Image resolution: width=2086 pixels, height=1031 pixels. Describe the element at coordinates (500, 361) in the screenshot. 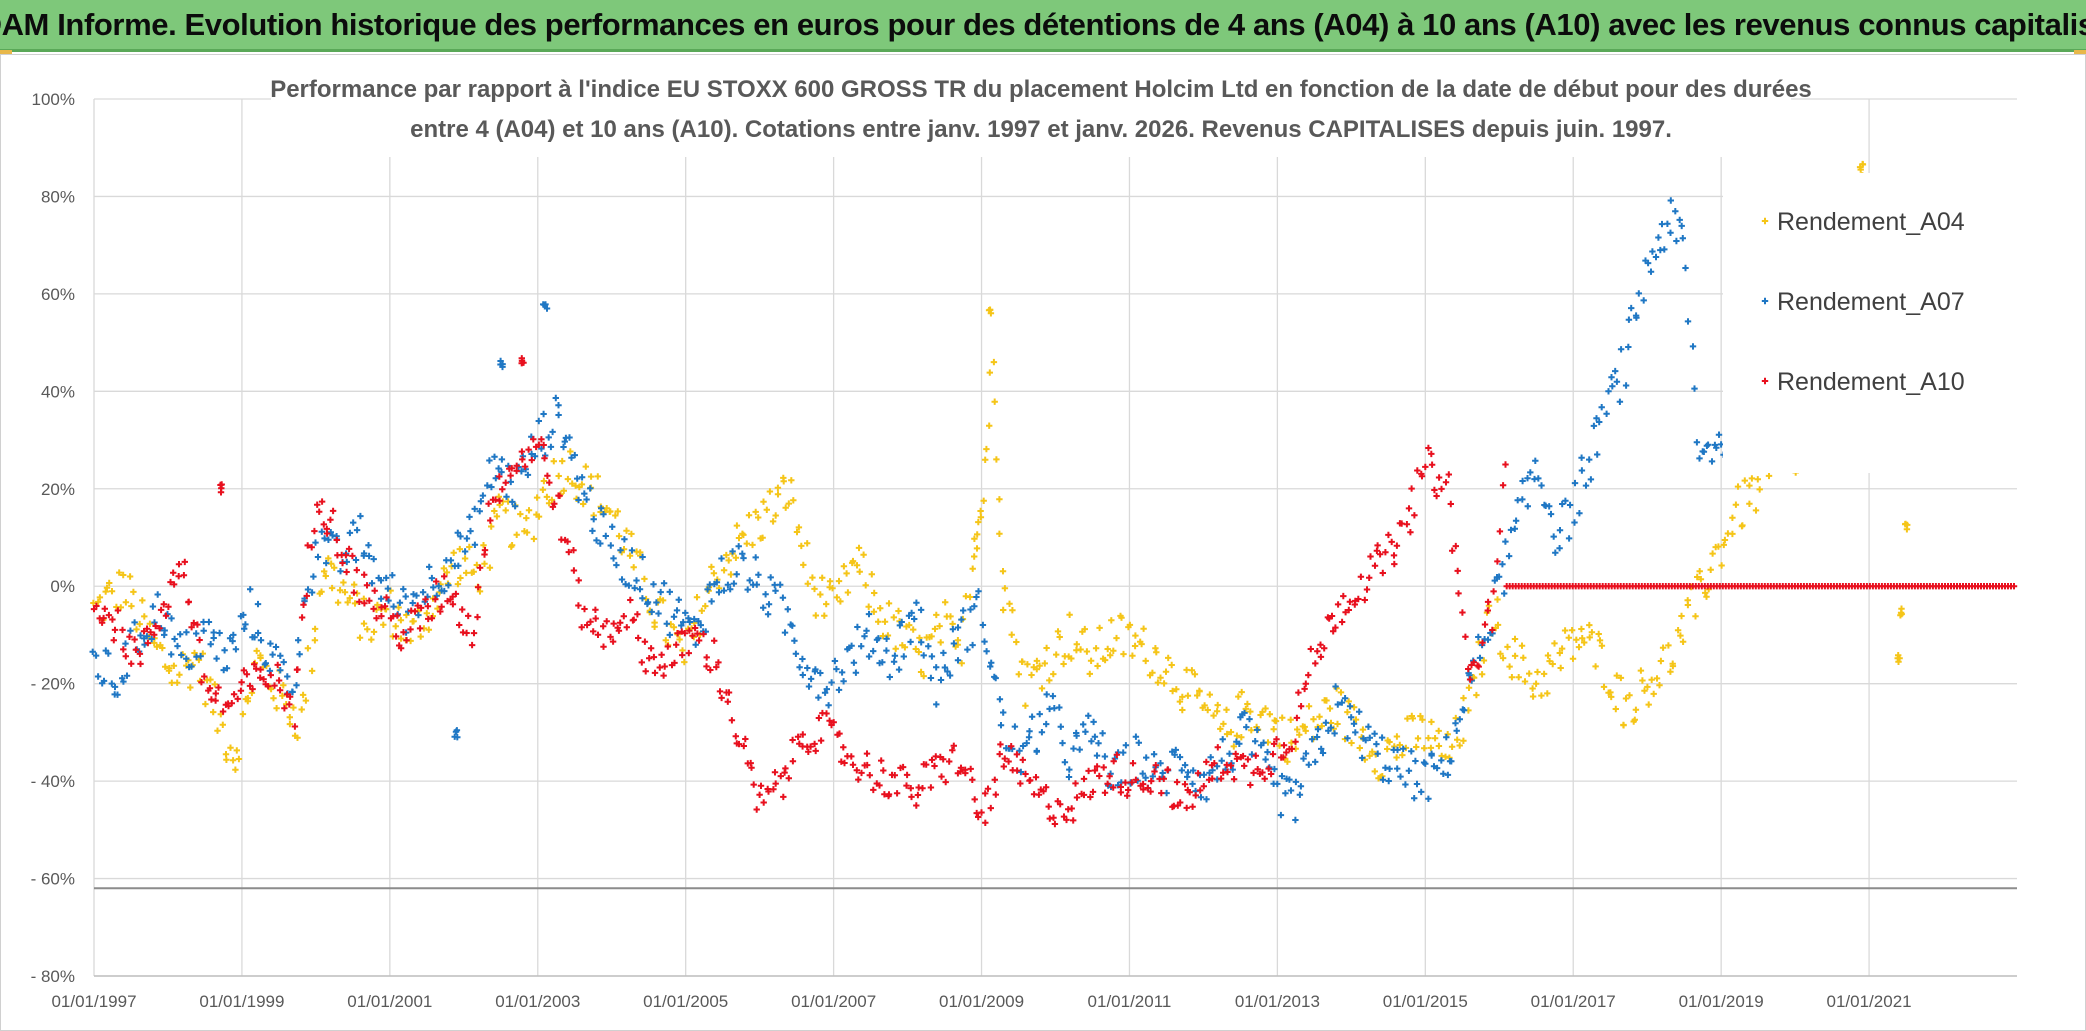

I see `data-point-outlier` at that location.